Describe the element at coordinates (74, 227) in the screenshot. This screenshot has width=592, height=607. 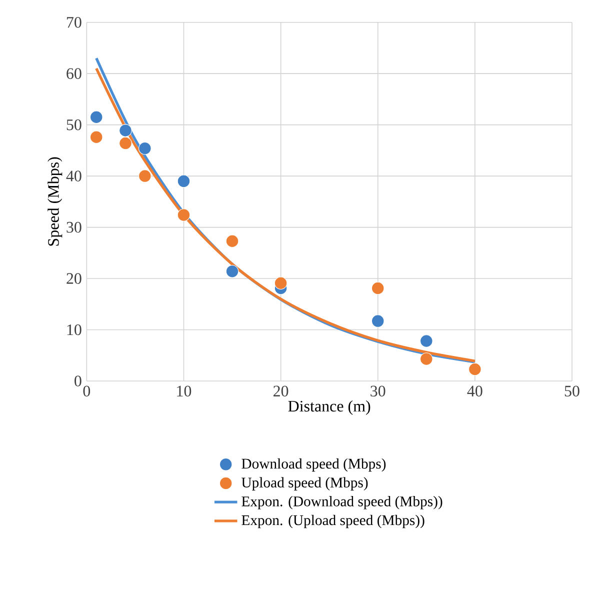
I see `y-tick-label: 30` at that location.